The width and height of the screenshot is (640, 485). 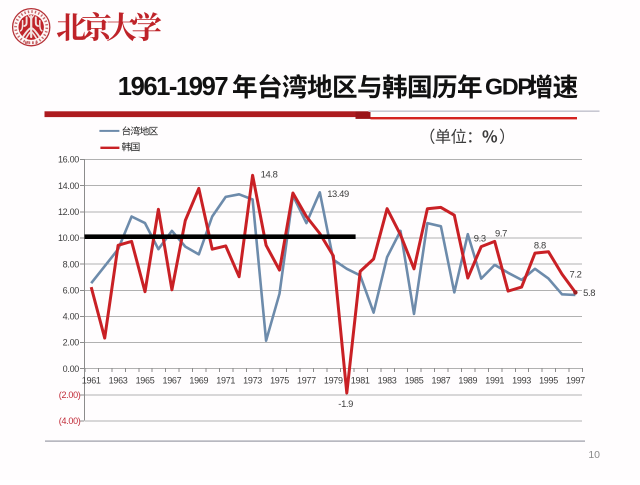 What do you see at coordinates (91, 380) in the screenshot?
I see `svg-text: 1961` at bounding box center [91, 380].